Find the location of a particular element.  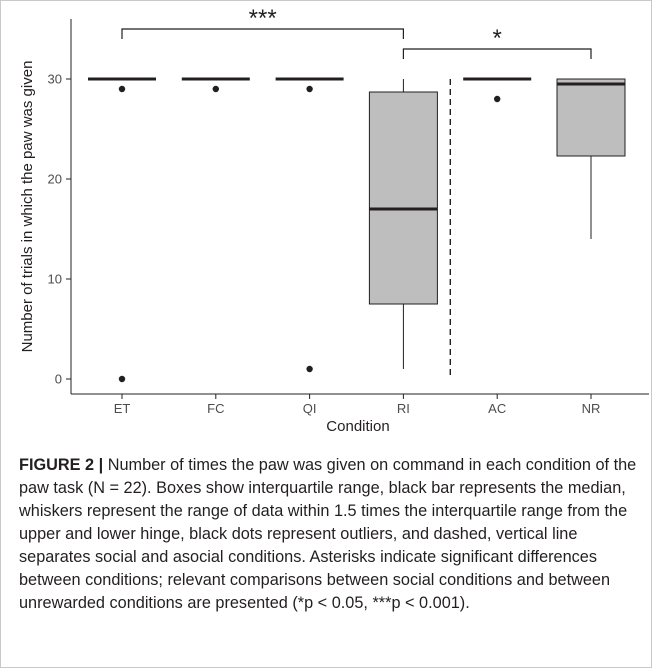

x-tick-label: ET is located at coordinates (122, 408).